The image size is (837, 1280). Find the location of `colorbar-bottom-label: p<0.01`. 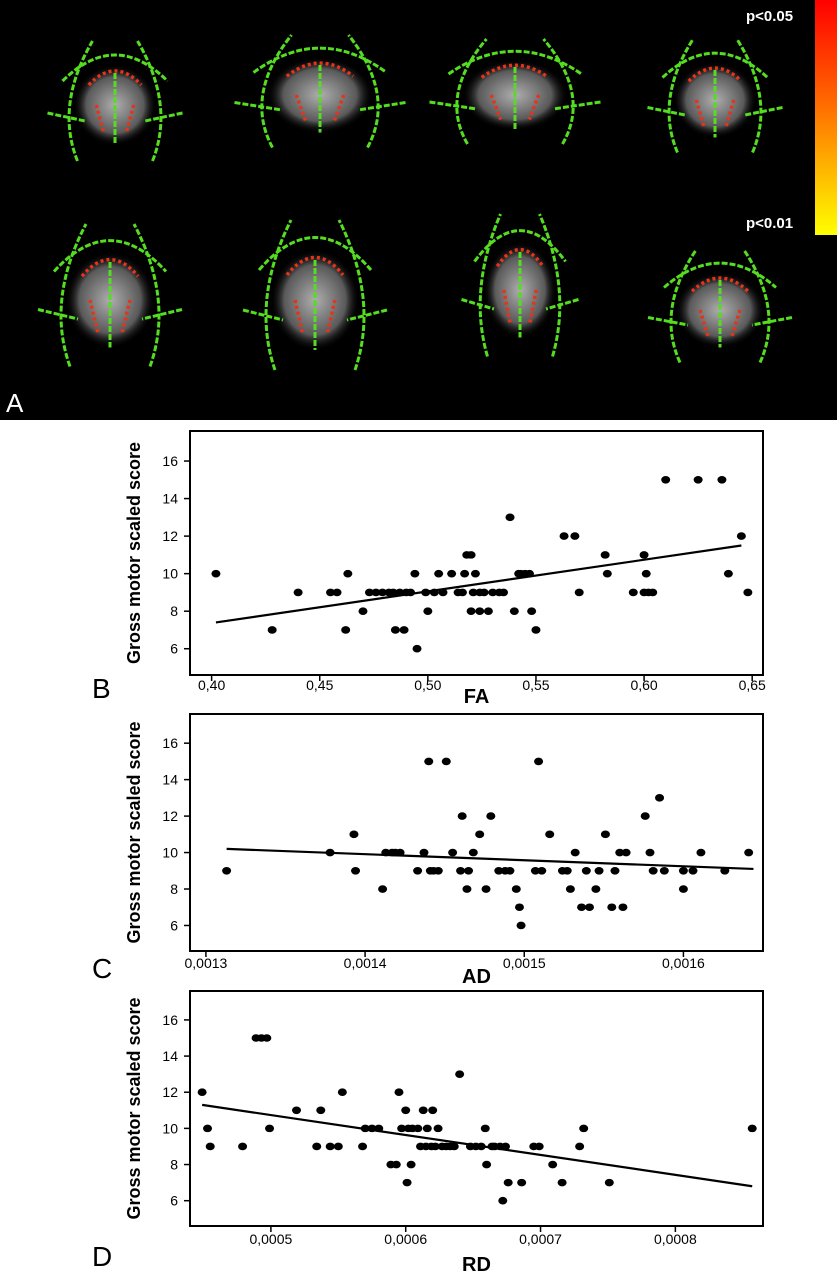

colorbar-bottom-label: p<0.01 is located at coordinates (770, 223).